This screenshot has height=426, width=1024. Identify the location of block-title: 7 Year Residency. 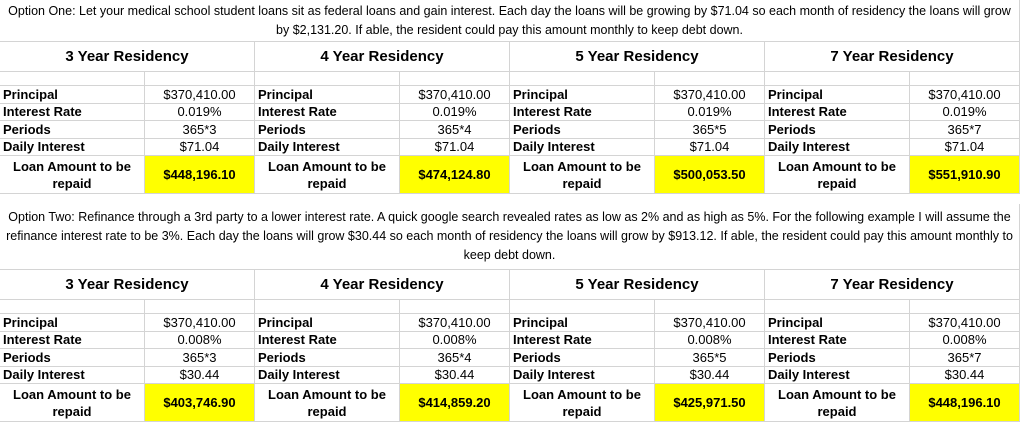
(892, 285).